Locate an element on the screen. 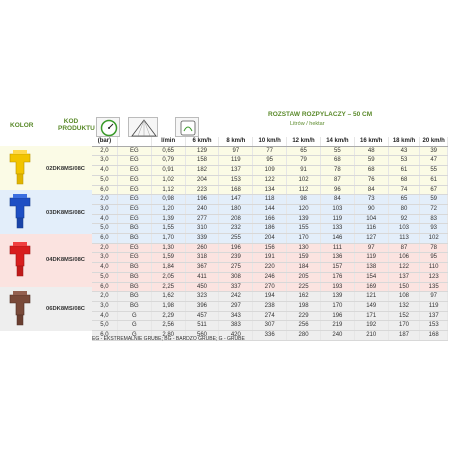 The width and height of the screenshot is (450, 450). table-cell: 220 is located at coordinates (270, 267).